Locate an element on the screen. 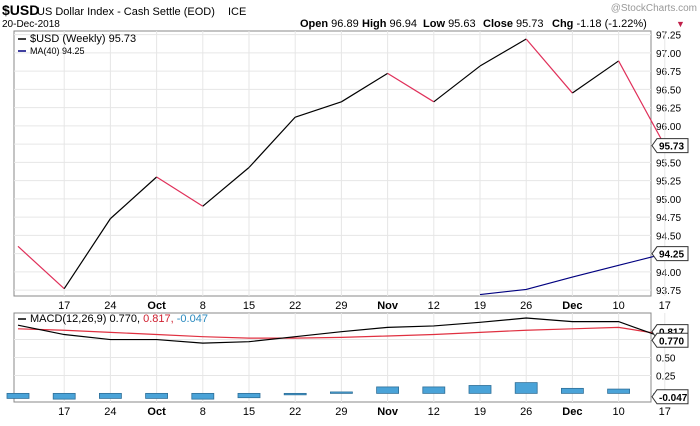 Image resolution: width=700 pixels, height=426 pixels. price-xtick-label: 19 is located at coordinates (480, 306).